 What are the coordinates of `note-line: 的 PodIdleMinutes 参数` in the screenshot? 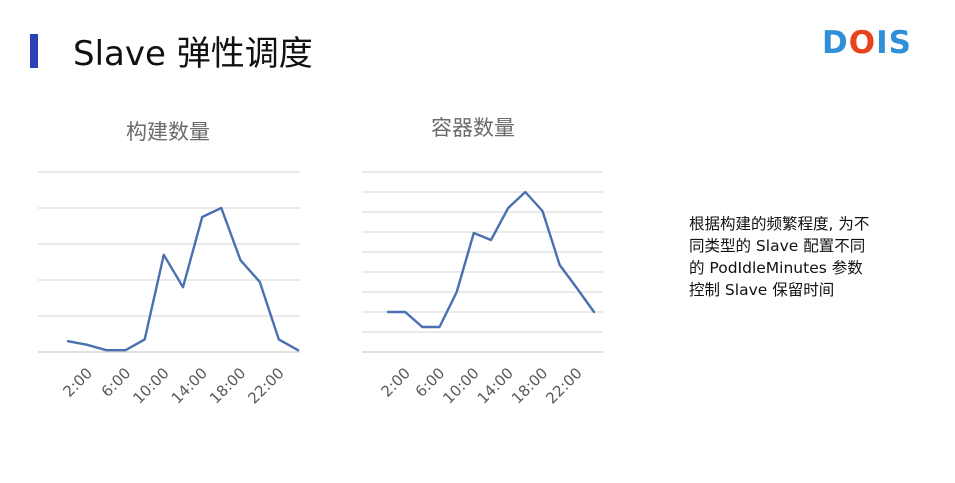 It's located at (776, 268).